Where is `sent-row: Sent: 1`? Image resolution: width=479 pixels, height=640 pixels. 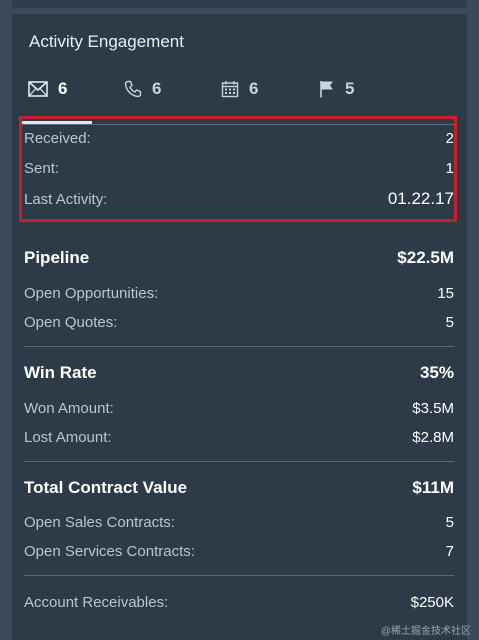
sent-row: Sent: 1 is located at coordinates (239, 168).